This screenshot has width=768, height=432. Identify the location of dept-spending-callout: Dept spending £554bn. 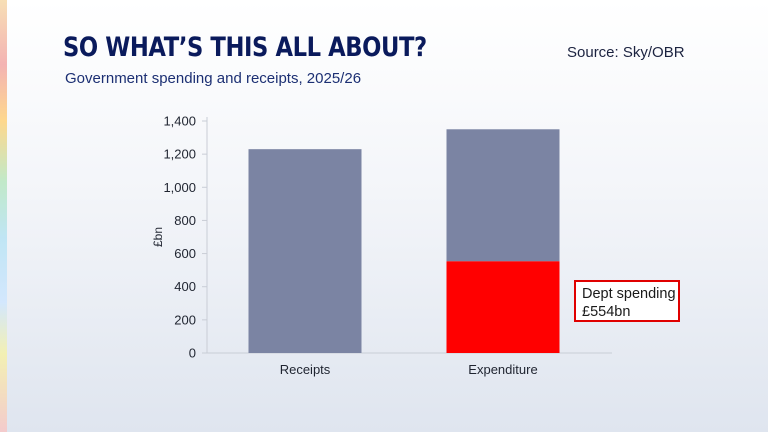
(627, 301).